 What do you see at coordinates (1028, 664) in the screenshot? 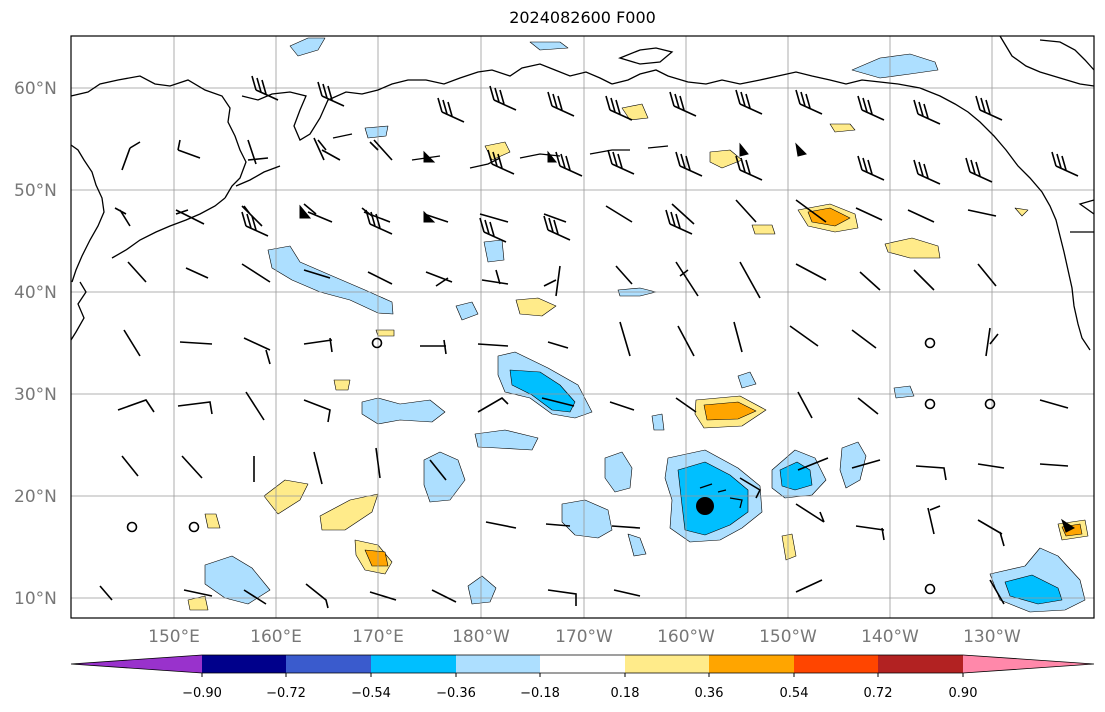
I see `colorbar-extend-high` at bounding box center [1028, 664].